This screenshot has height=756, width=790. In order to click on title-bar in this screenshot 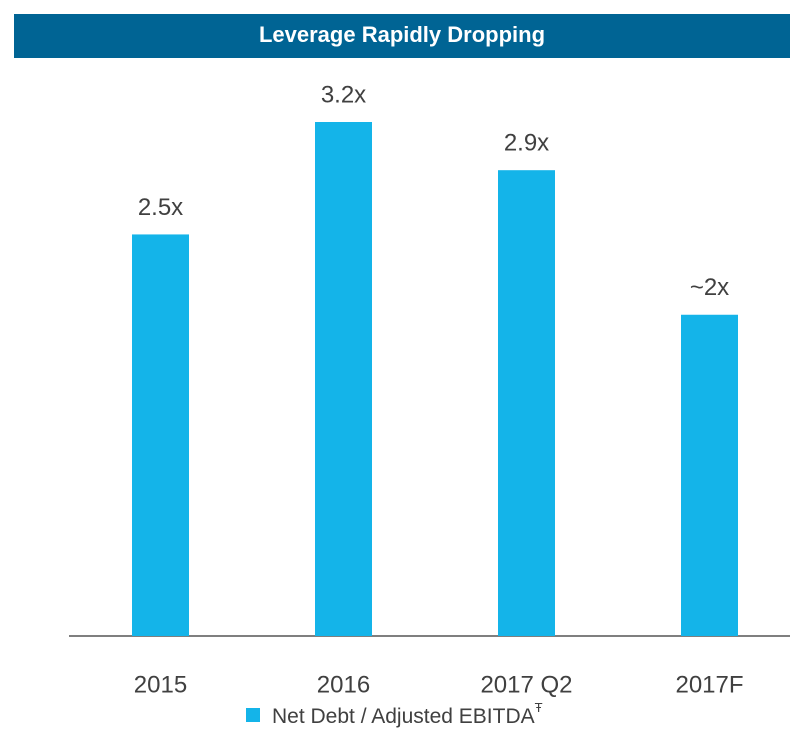, I will do `click(402, 36)`.